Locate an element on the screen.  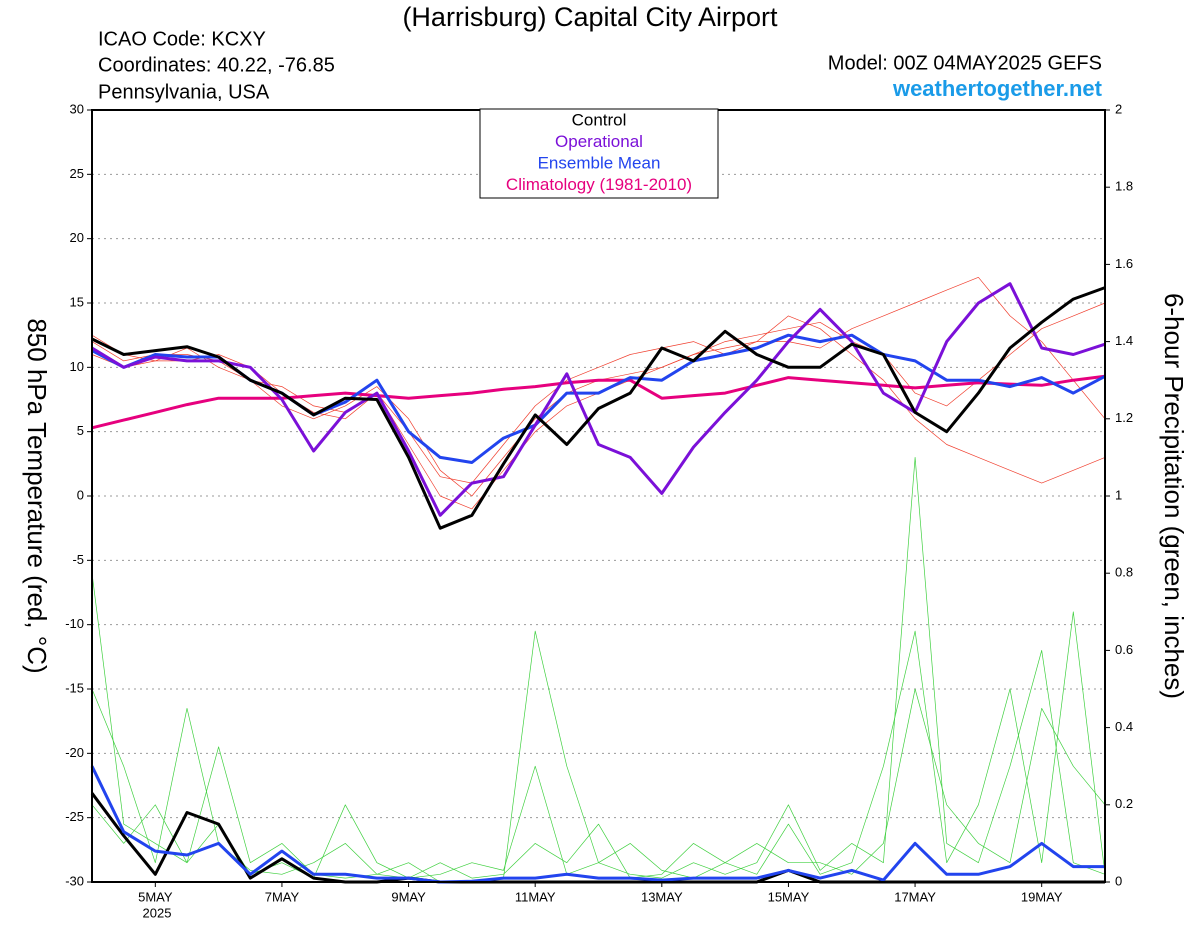
info-line: Coordinates: 40.22, -76.85 is located at coordinates (216, 65).